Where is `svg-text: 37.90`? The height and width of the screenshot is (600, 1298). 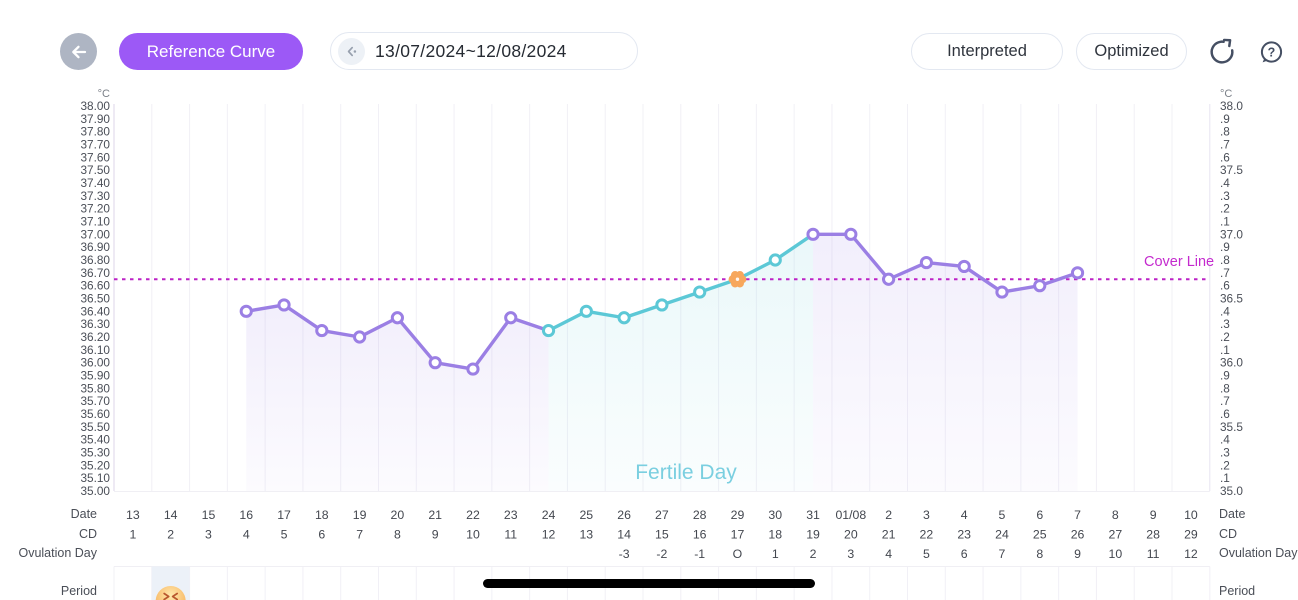 svg-text: 37.90 is located at coordinates (95, 119).